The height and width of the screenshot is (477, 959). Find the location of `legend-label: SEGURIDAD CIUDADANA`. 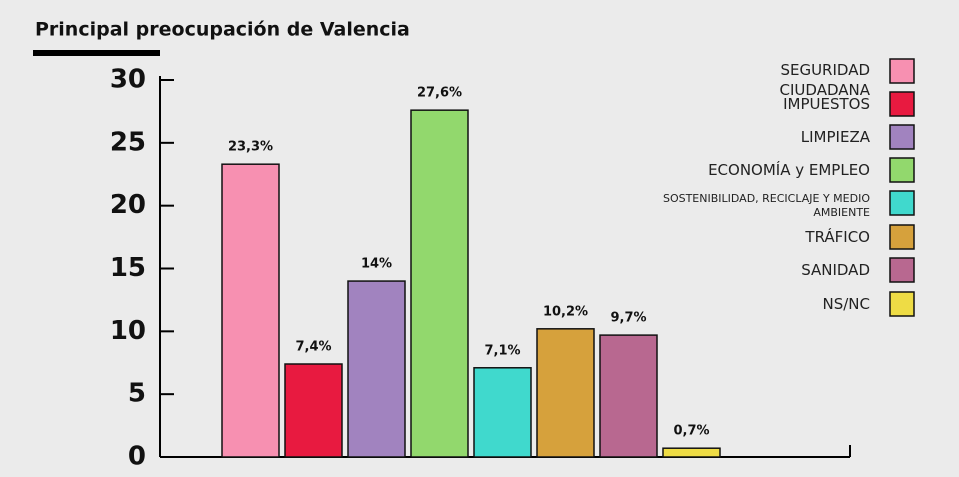

legend-label: SEGURIDAD CIUDADANA is located at coordinates (824, 80).